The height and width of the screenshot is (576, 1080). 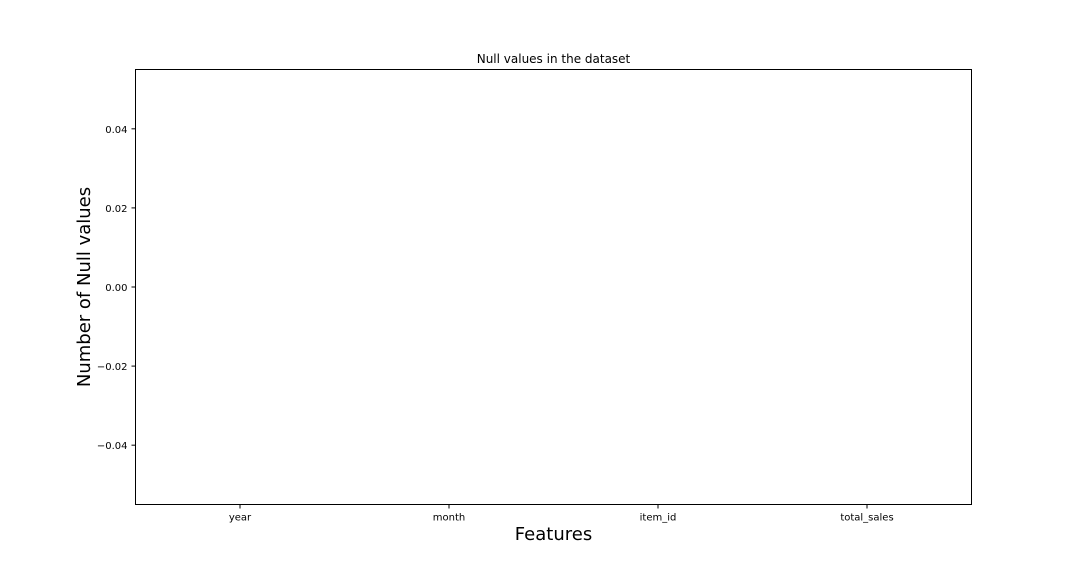 What do you see at coordinates (112, 446) in the screenshot?
I see `y-tick-label: −0.04` at bounding box center [112, 446].